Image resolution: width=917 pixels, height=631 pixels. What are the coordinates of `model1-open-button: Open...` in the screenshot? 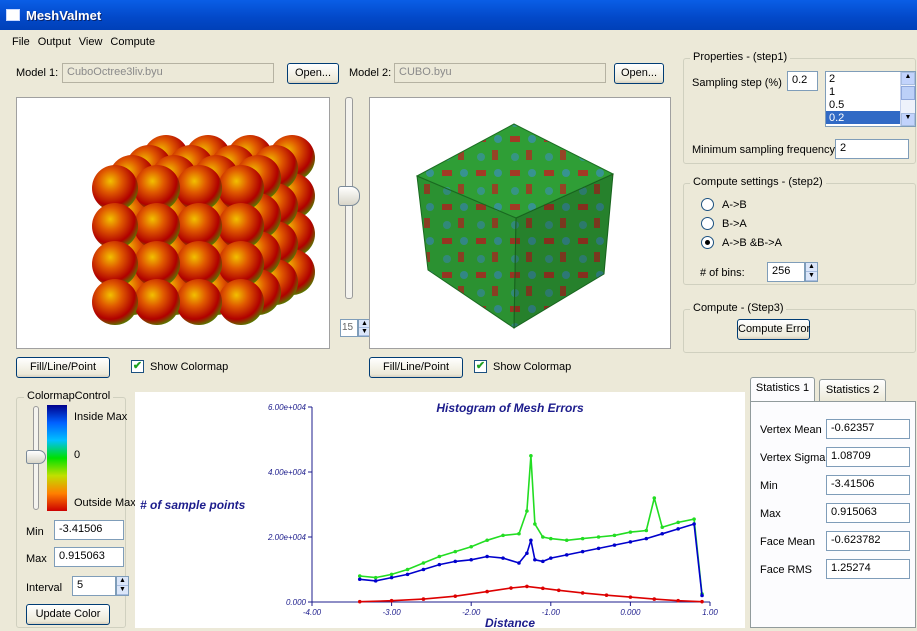 It's located at (313, 73).